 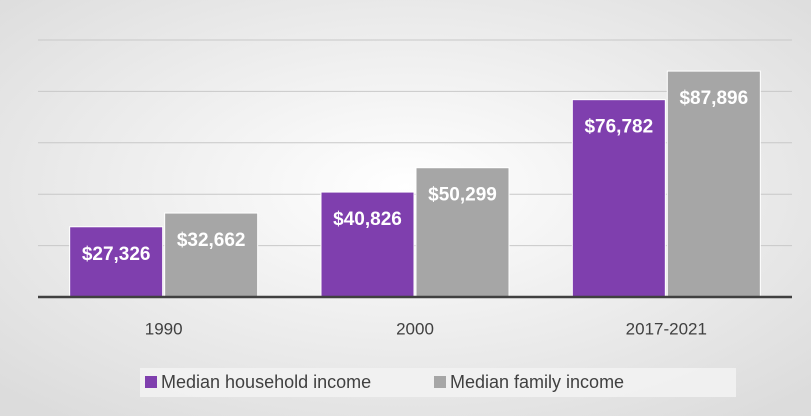 What do you see at coordinates (367, 219) in the screenshot?
I see `value-label: $40,826` at bounding box center [367, 219].